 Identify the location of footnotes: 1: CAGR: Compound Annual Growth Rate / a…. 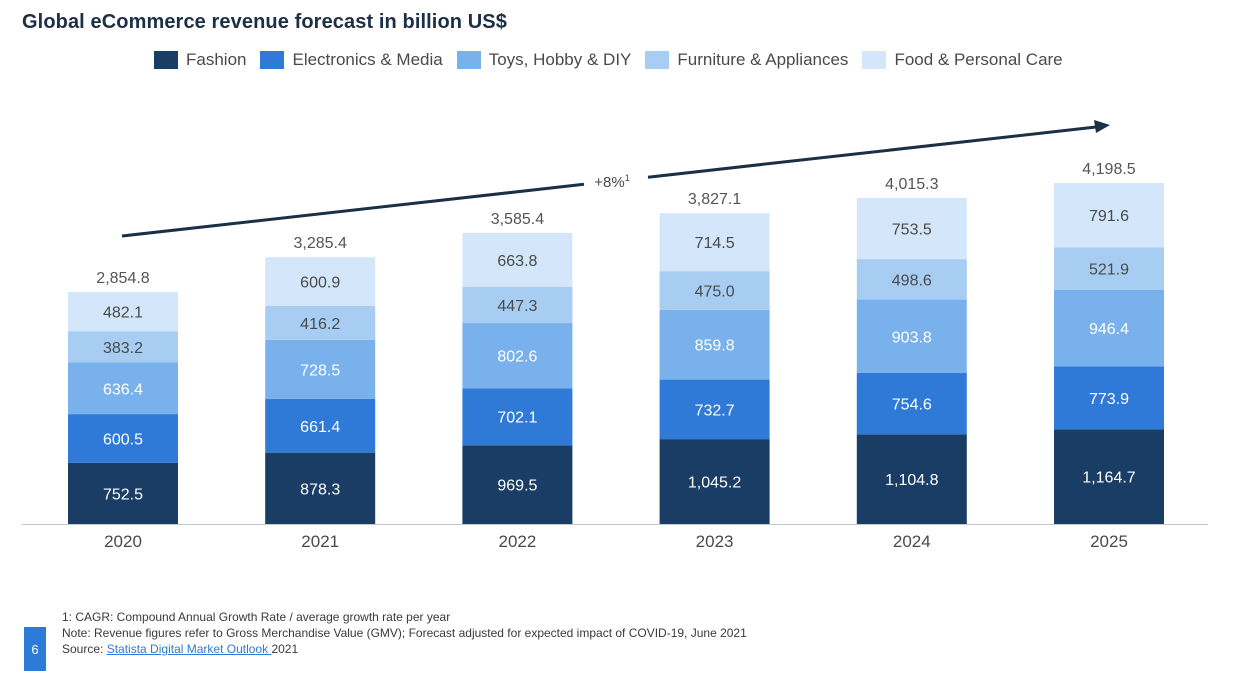
(404, 633).